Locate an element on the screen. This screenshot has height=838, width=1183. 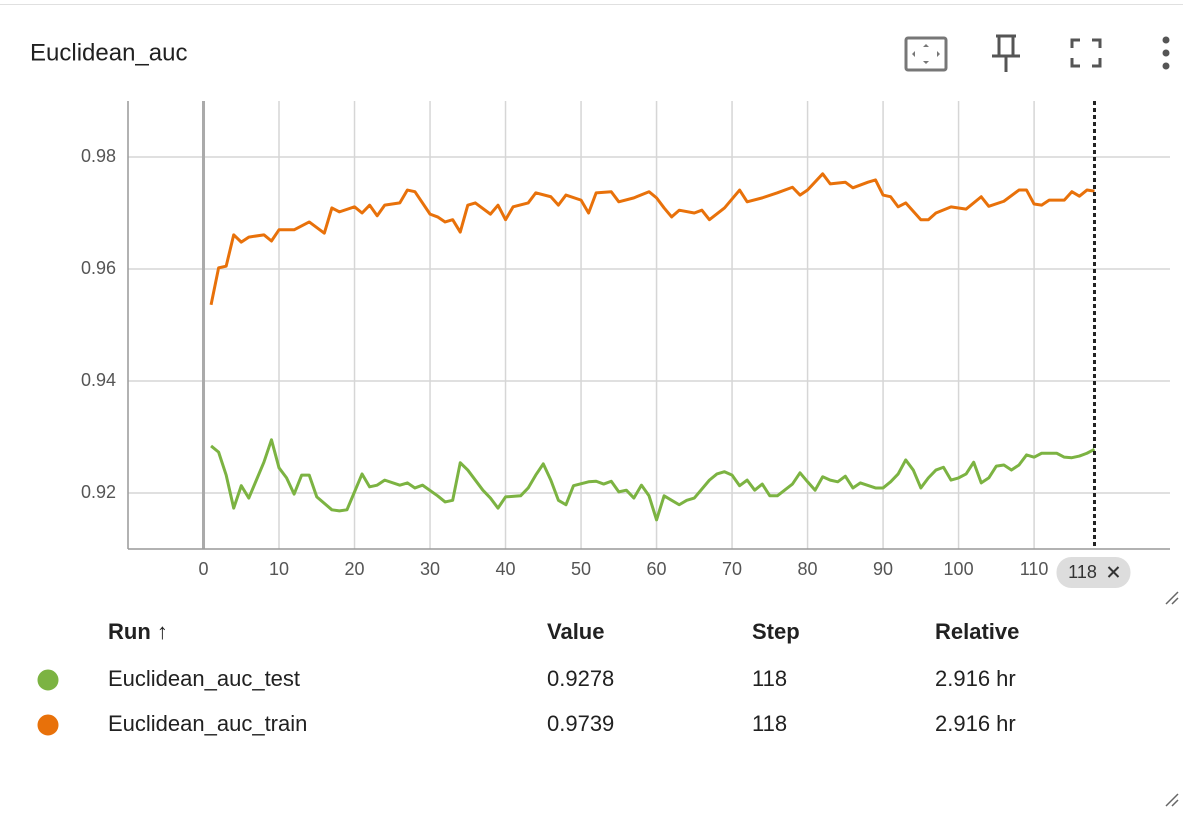
x-tick-label: 80 is located at coordinates (808, 569).